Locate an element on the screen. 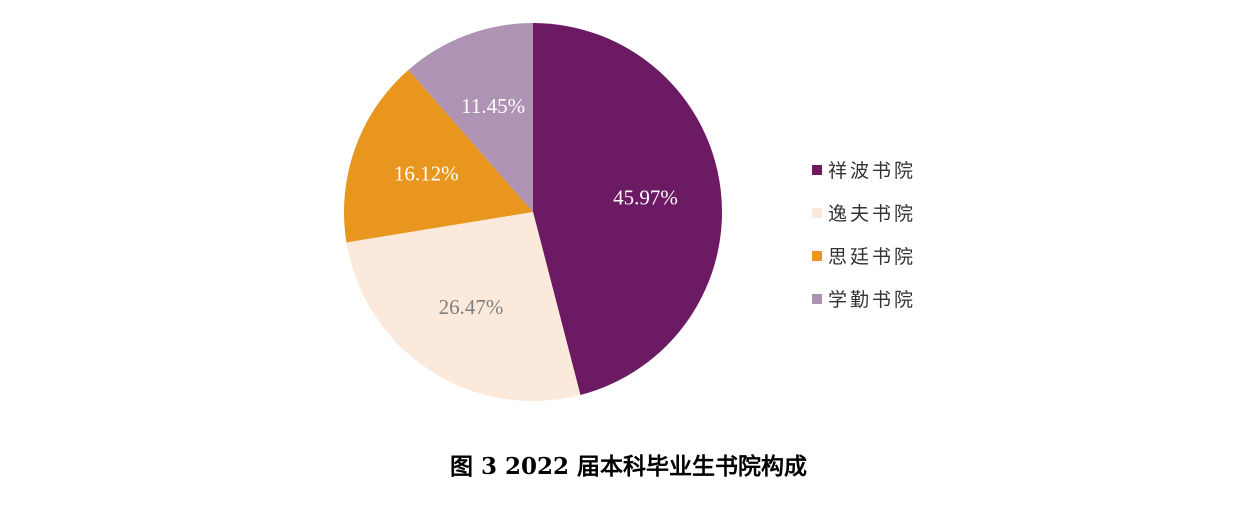 The height and width of the screenshot is (509, 1257). slice-label-0: 45.97% is located at coordinates (645, 198).